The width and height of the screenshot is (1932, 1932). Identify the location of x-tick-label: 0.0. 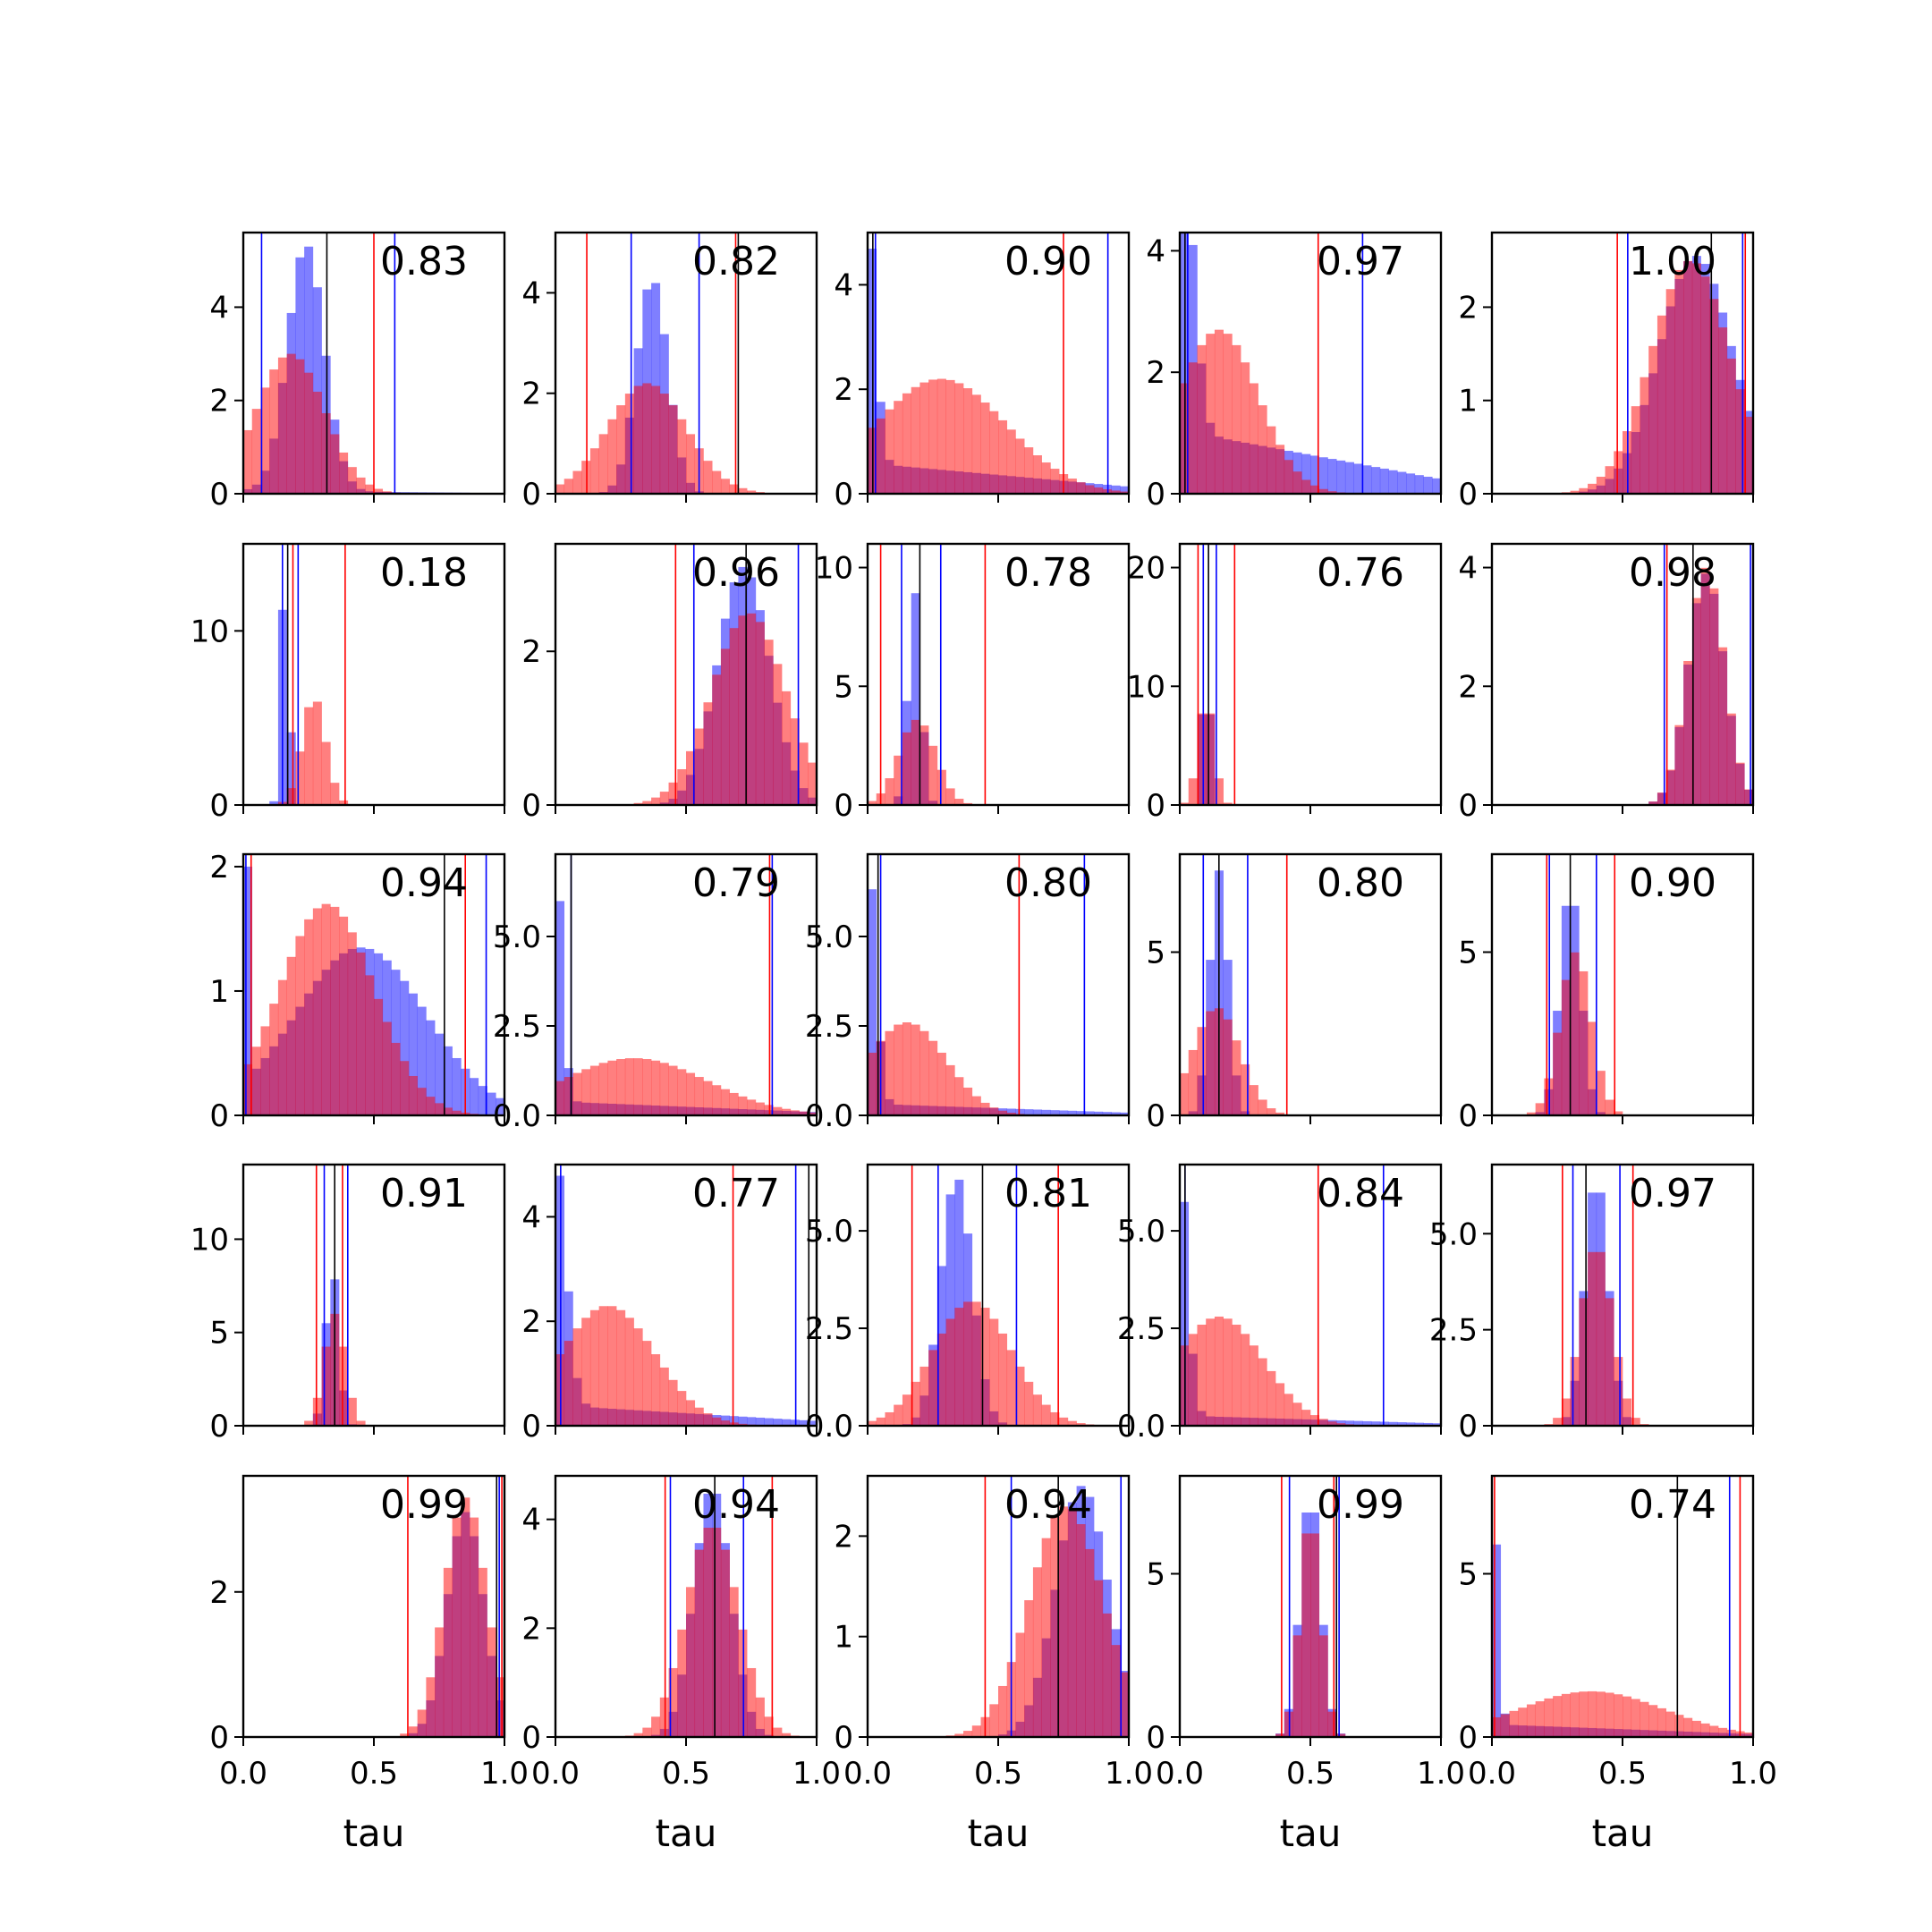
(867, 1774).